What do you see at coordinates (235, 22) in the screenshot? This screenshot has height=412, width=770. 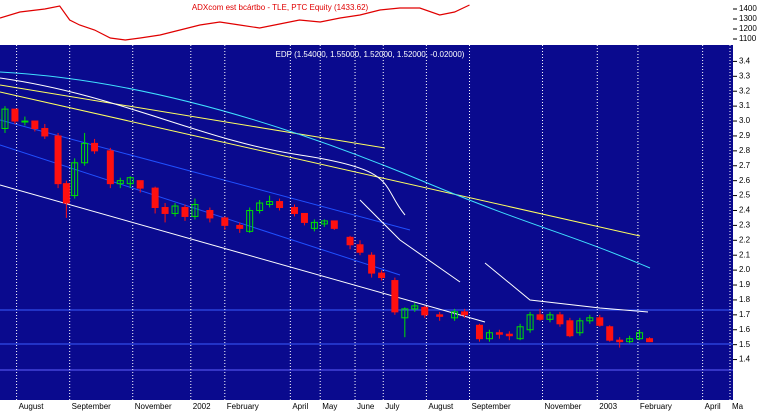 I see `indicator-line` at bounding box center [235, 22].